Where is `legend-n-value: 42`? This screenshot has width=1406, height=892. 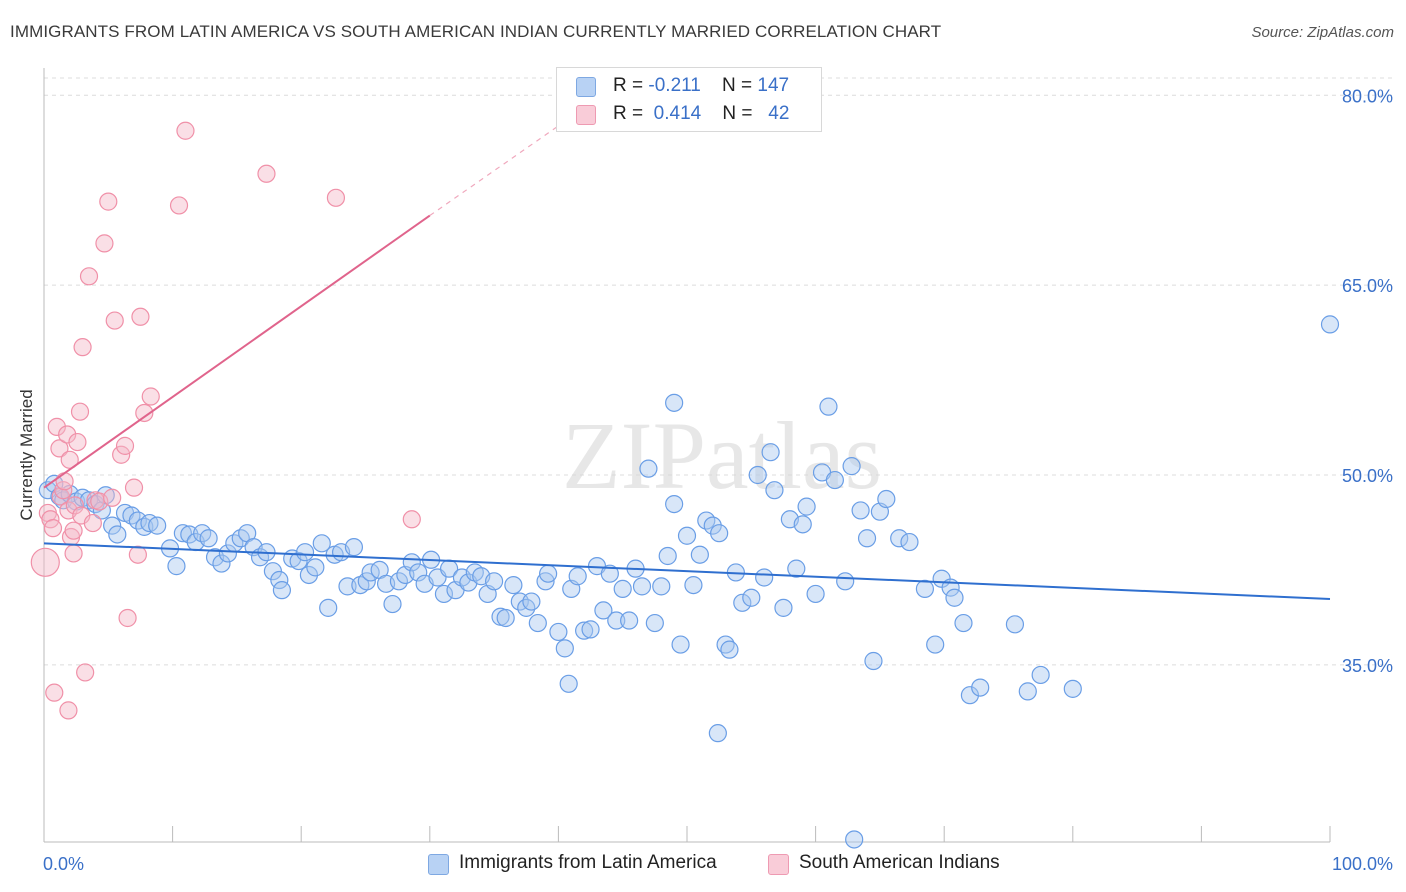 legend-n-value: 42 is located at coordinates (779, 113).